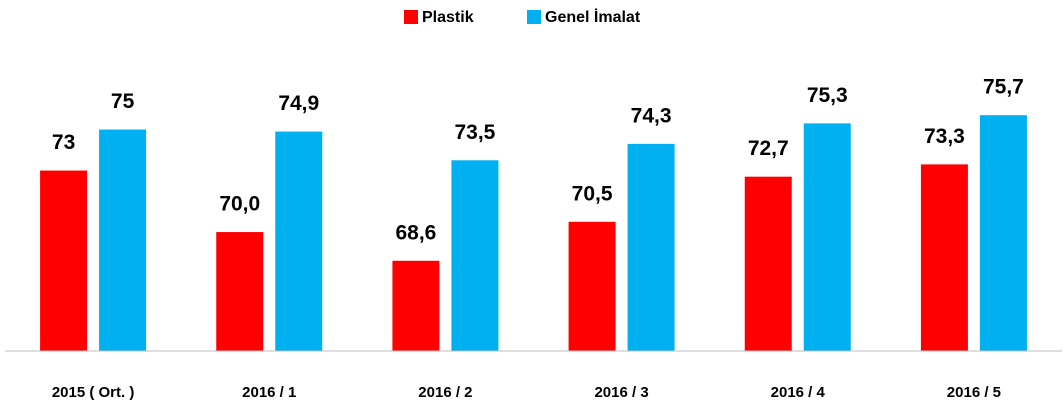 This screenshot has width=1064, height=411. I want to click on data-label: 74,9, so click(298, 103).